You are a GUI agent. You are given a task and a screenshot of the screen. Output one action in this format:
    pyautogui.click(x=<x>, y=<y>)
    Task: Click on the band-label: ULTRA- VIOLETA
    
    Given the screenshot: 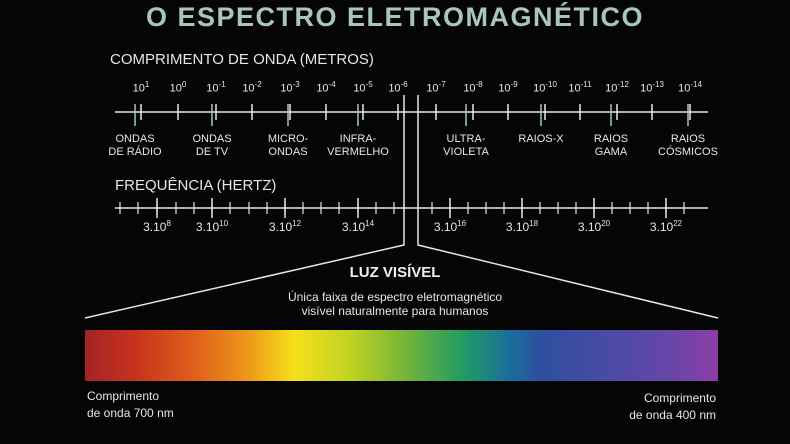 What is the action you would take?
    pyautogui.click(x=466, y=146)
    